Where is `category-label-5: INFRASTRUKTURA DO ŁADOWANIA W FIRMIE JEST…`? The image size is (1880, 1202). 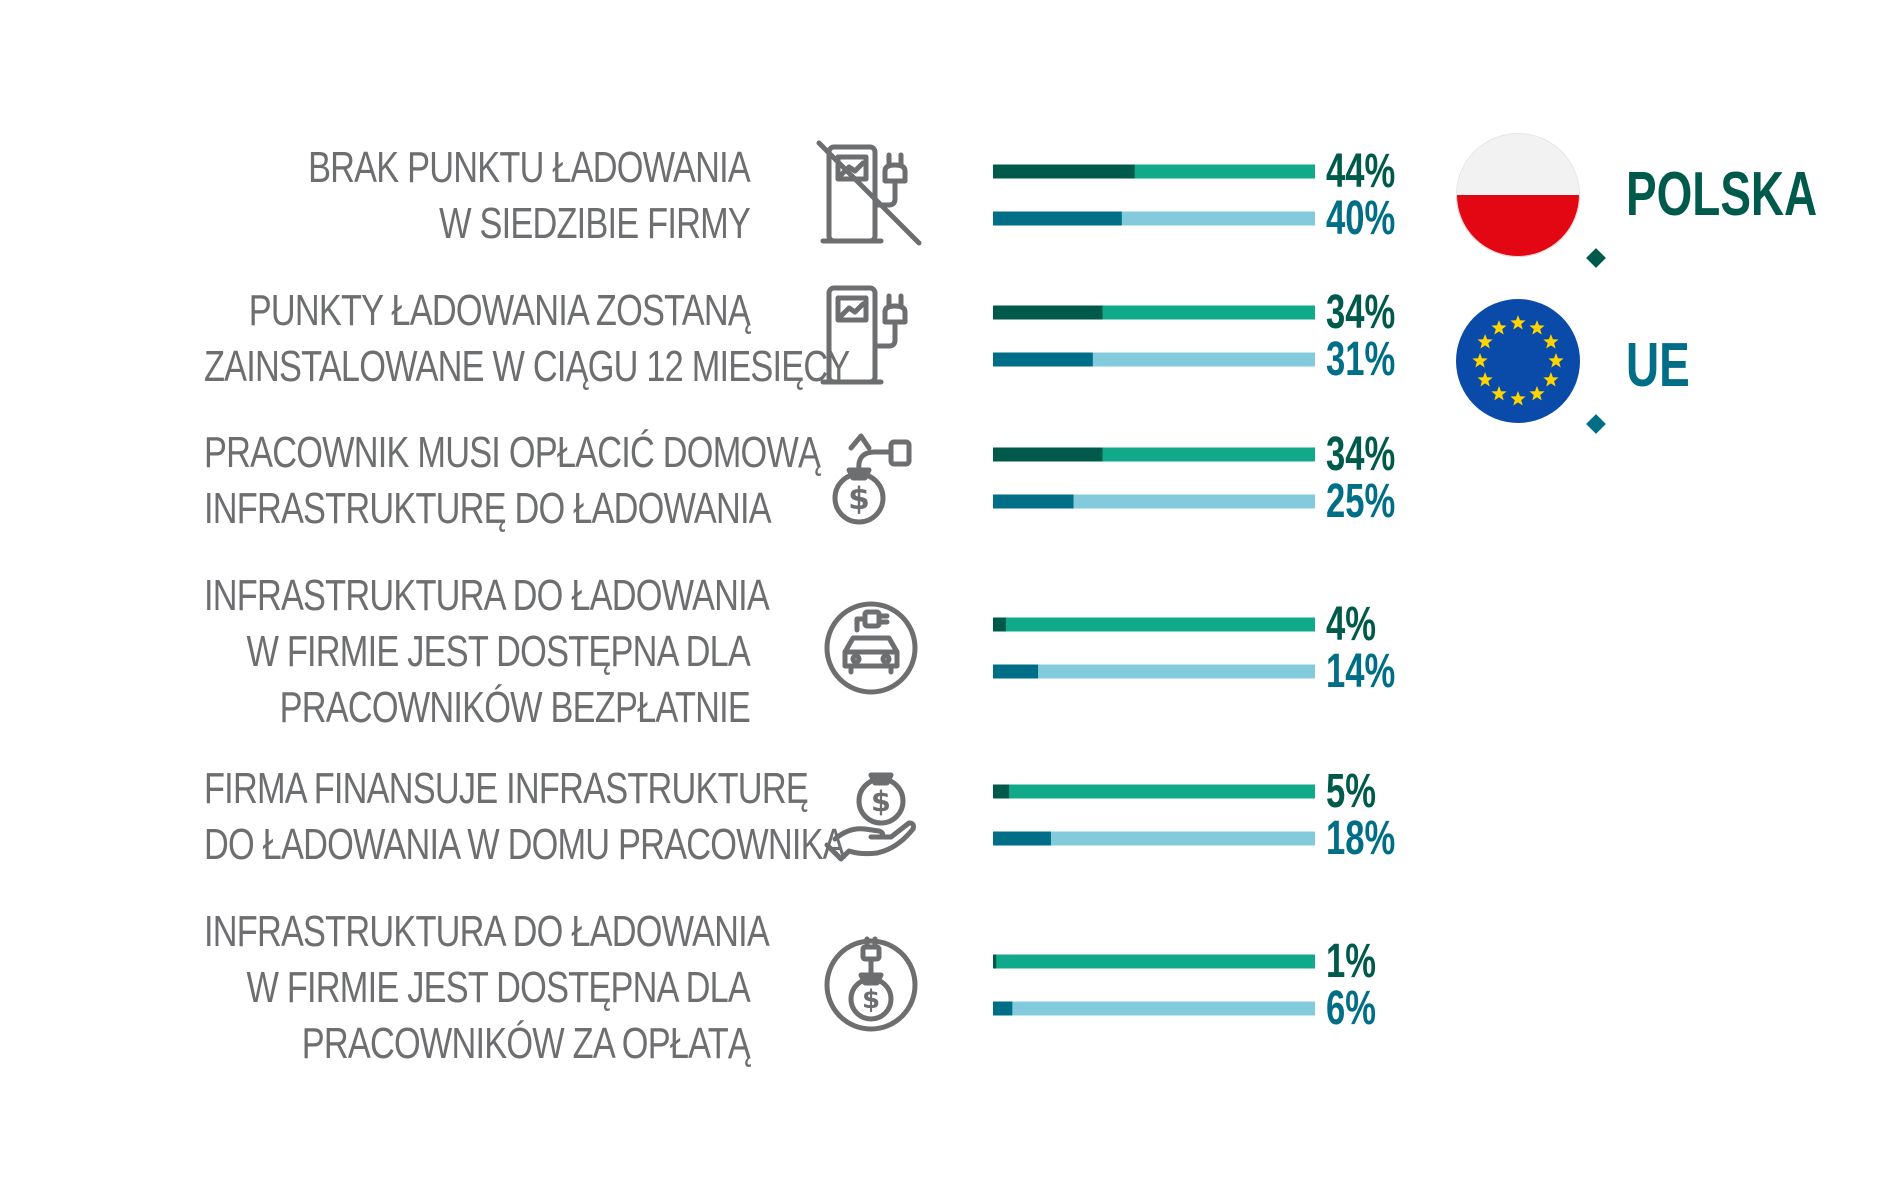 category-label-5: INFRASTRUKTURA DO ŁADOWANIA W FIRMIE JEST… is located at coordinates (487, 988).